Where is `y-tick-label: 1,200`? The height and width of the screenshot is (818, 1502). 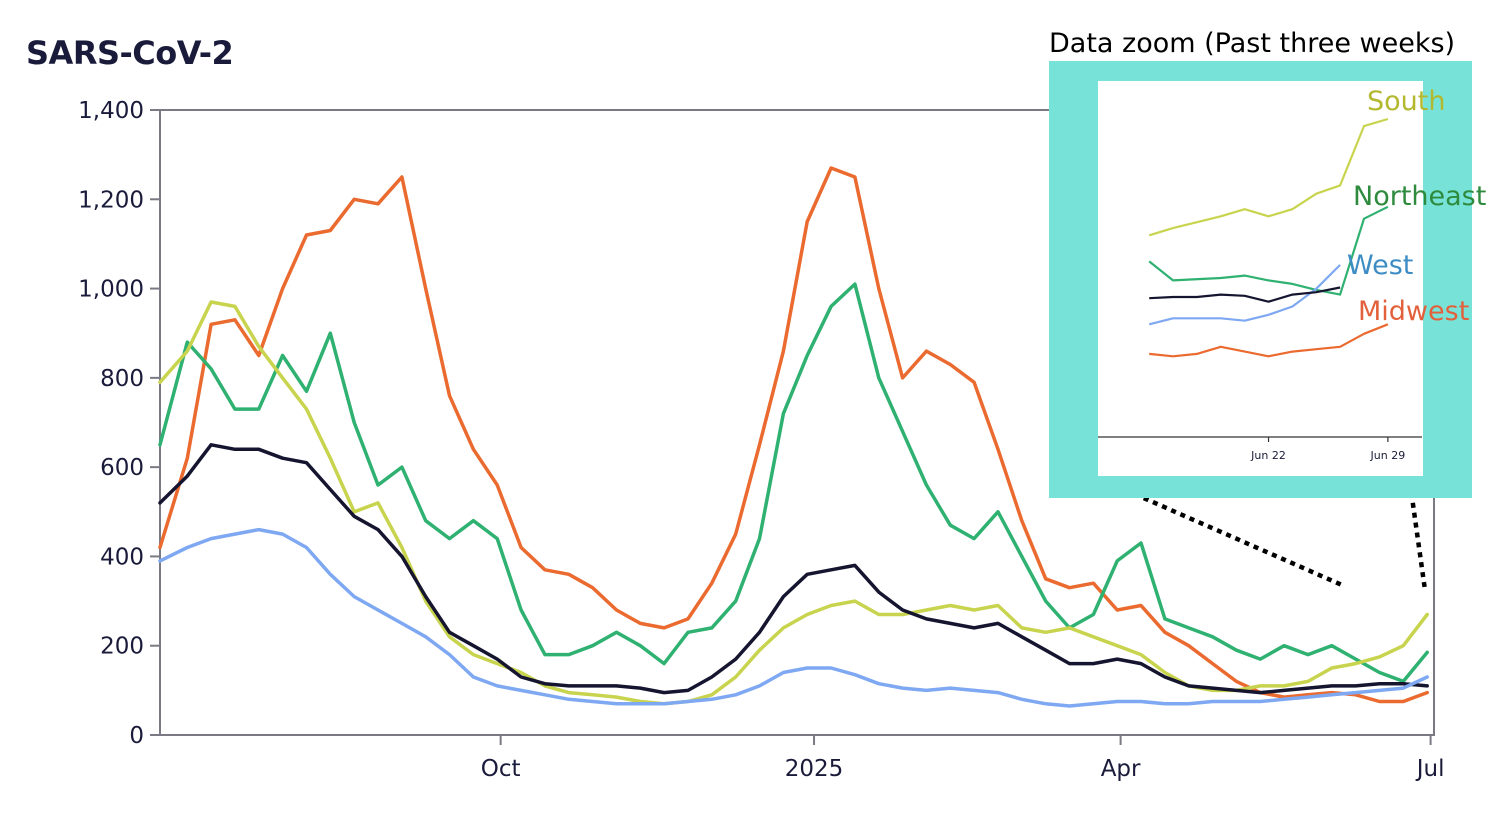
y-tick-label: 1,200 is located at coordinates (111, 200).